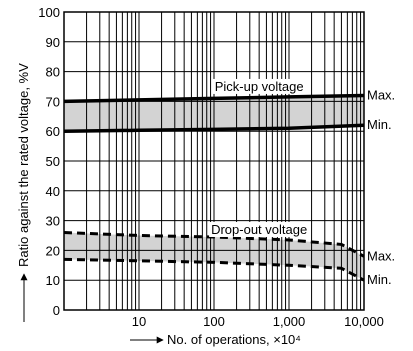 The image size is (413, 351). What do you see at coordinates (53, 280) in the screenshot?
I see `y-tick-label: 10` at bounding box center [53, 280].